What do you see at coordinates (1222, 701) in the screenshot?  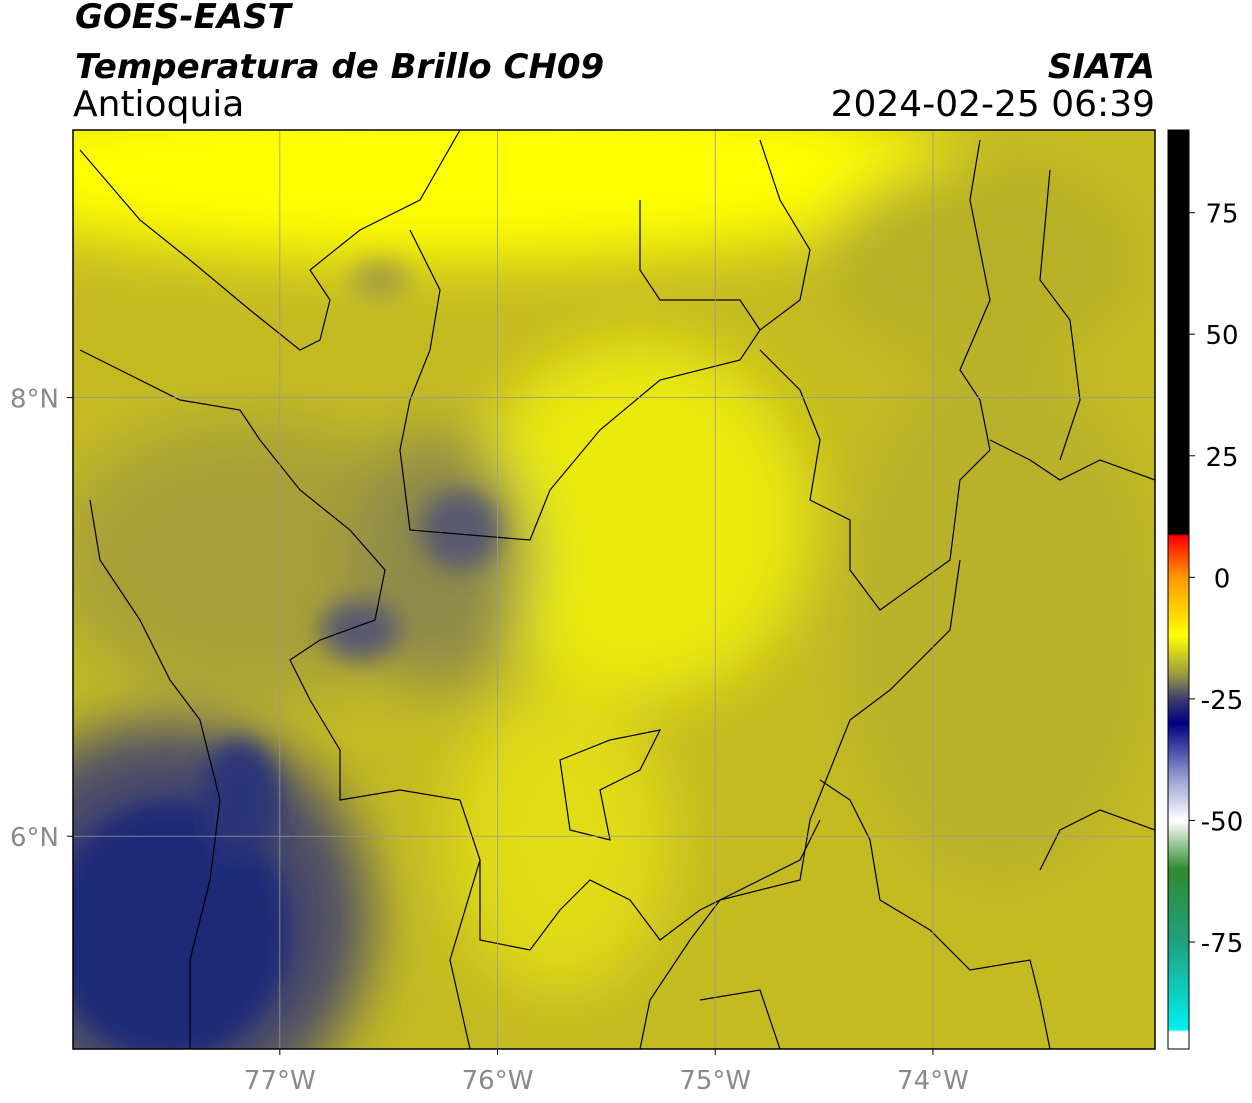 I see `colorbar-tick-label: -25` at bounding box center [1222, 701].